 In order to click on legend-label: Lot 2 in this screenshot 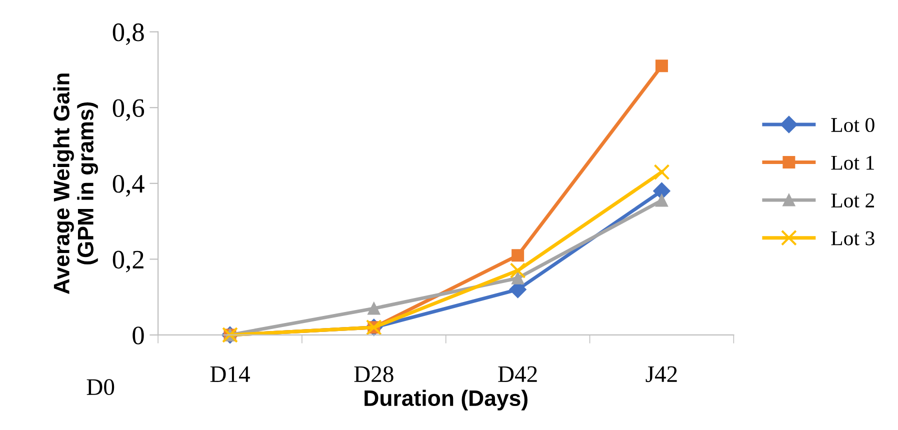, I will do `click(852, 201)`.